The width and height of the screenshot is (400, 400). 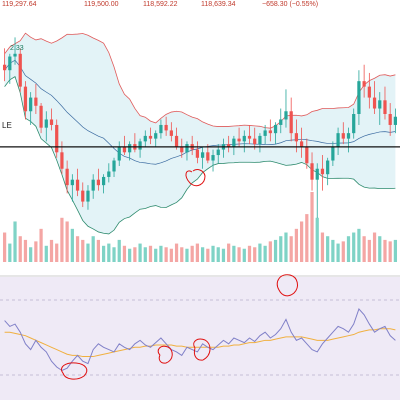 What do you see at coordinates (195, 178) in the screenshot?
I see `annotation-circle-top` at bounding box center [195, 178].